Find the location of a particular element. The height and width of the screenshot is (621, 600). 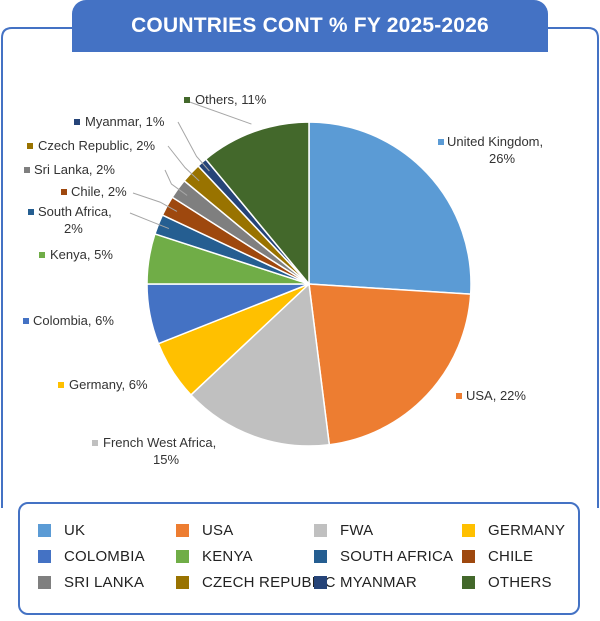

data-label-united-kingdom: United Kingdom, 26% is located at coordinates (495, 150).